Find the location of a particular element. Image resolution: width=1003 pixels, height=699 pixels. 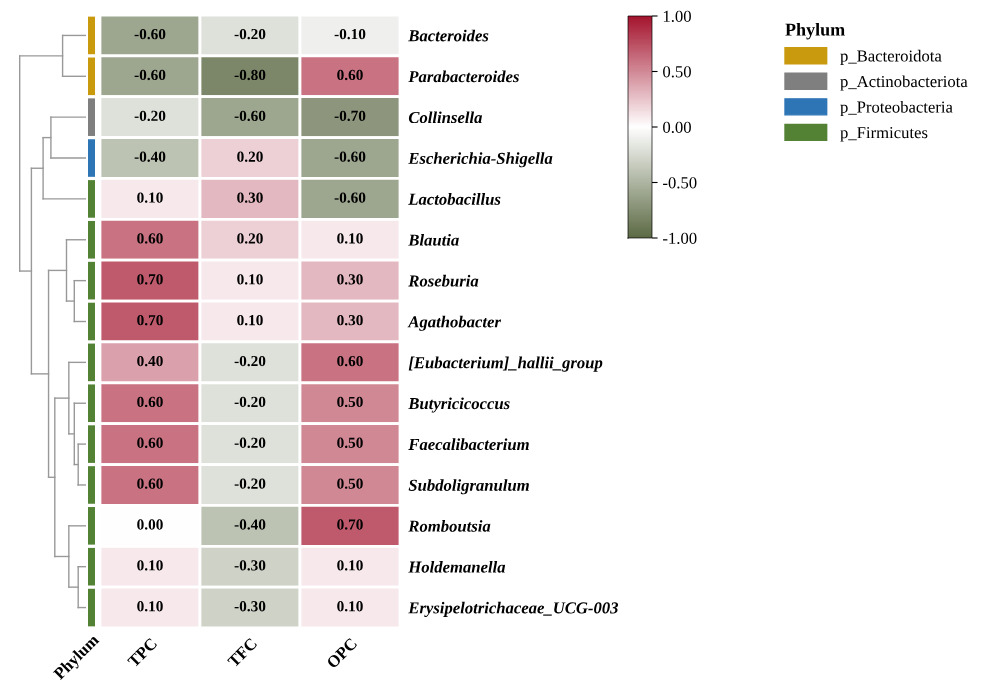

y-tick-label: Collinsella is located at coordinates (445, 117).